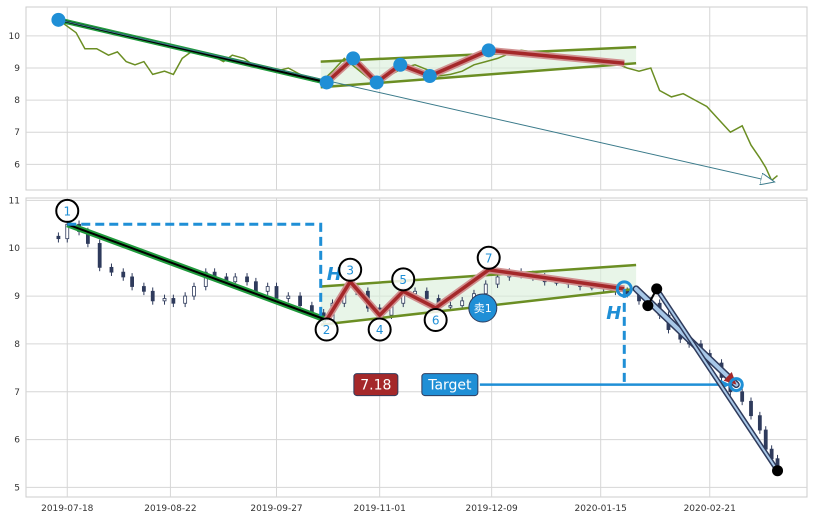  I want to click on height-label-right: H, so click(613, 313).